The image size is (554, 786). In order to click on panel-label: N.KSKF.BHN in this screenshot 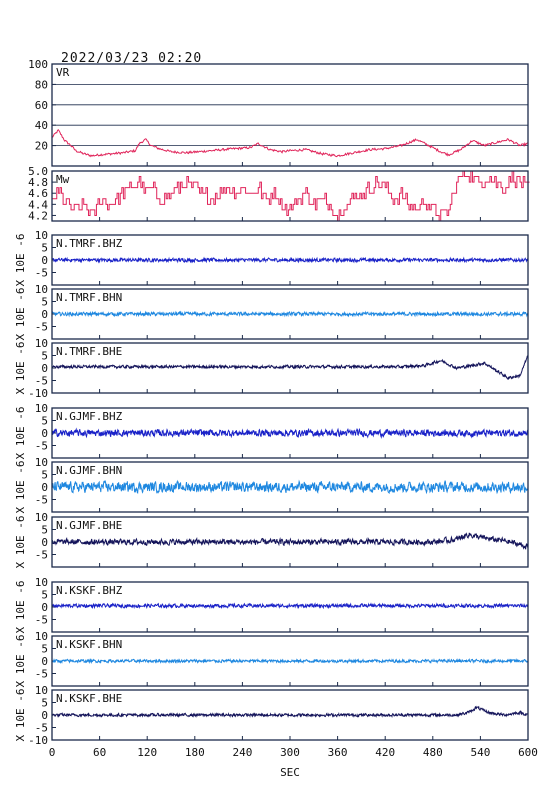, I will do `click(89, 644)`.